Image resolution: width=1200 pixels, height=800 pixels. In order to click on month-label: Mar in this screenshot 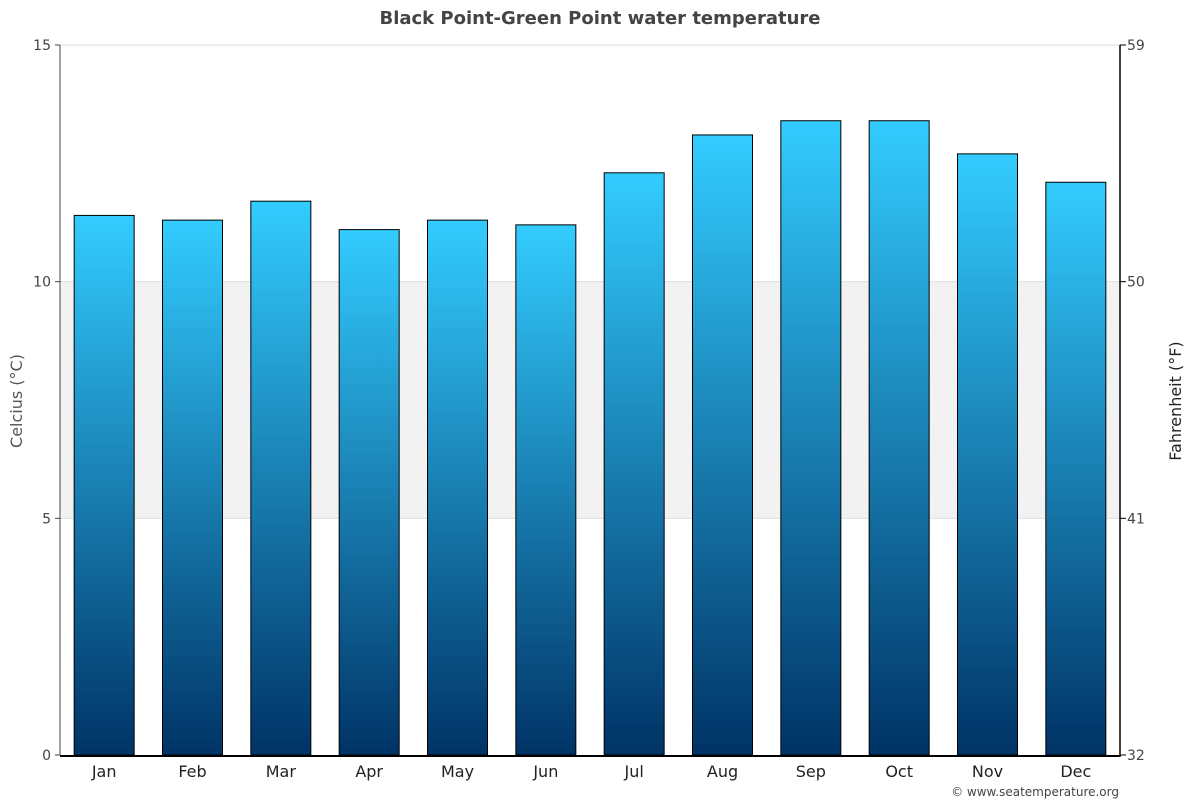, I will do `click(281, 771)`.